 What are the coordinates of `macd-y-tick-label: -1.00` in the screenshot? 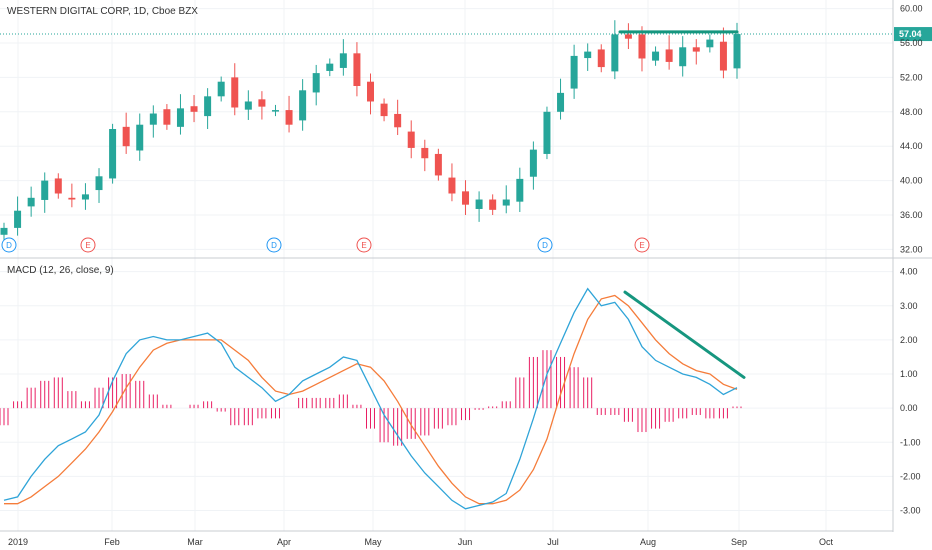 It's located at (910, 442).